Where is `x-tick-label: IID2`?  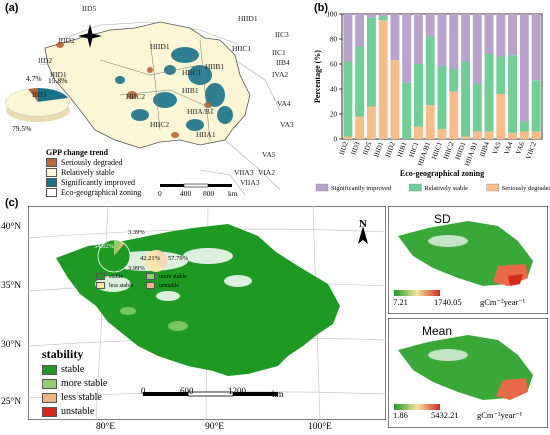 x-tick-label: IID2 is located at coordinates (344, 148).